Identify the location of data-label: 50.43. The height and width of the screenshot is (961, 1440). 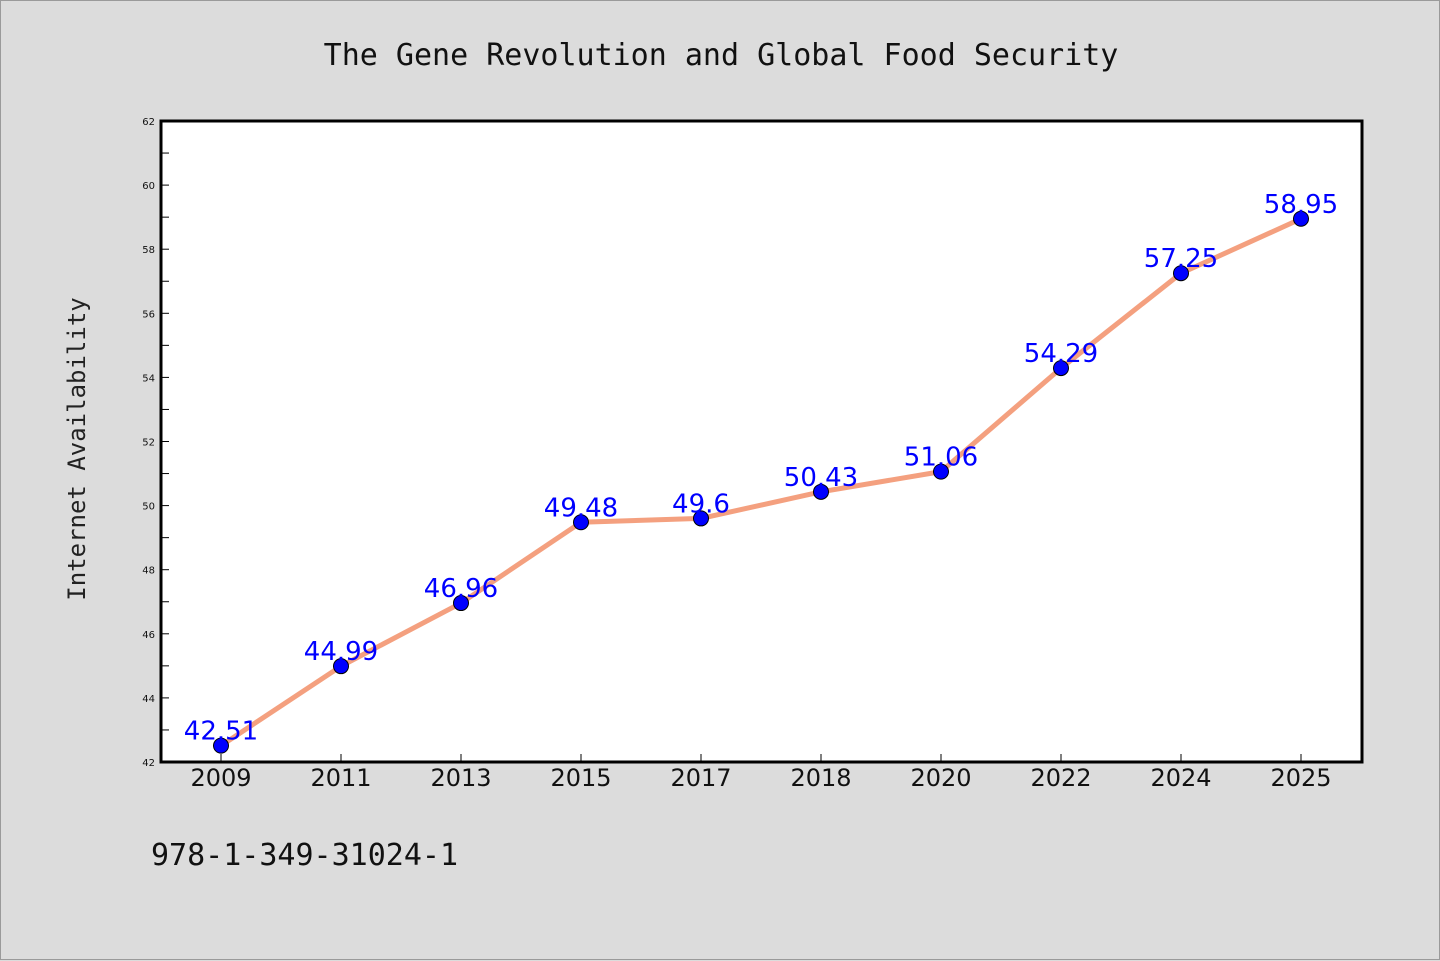
(821, 478).